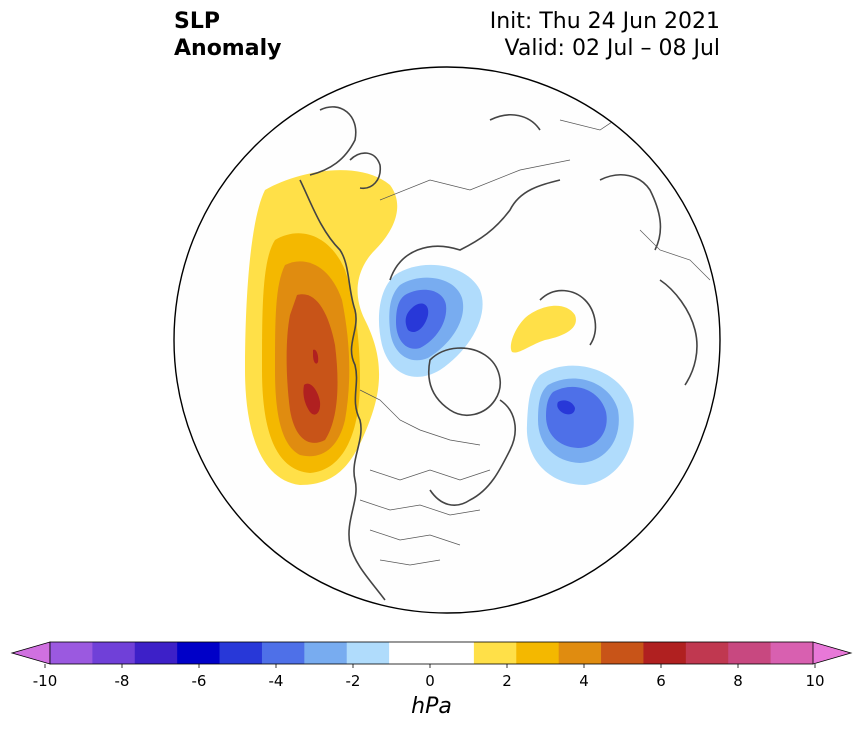 This screenshot has height=732, width=863. Describe the element at coordinates (832, 653) in the screenshot. I see `colorbar-extend-high` at that location.